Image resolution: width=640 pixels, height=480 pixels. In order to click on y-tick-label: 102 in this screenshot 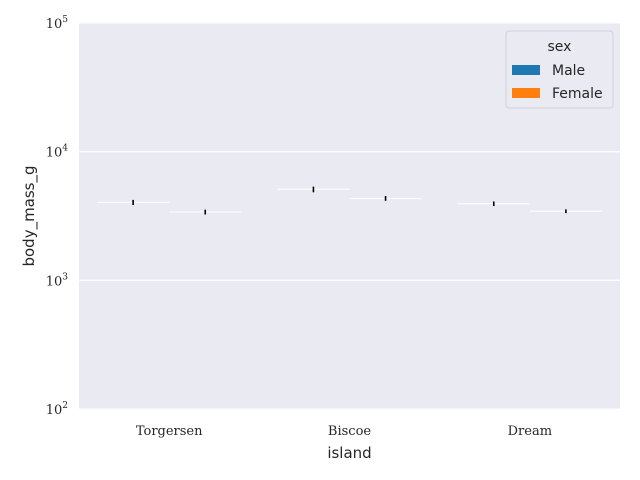, I will do `click(57, 409)`.